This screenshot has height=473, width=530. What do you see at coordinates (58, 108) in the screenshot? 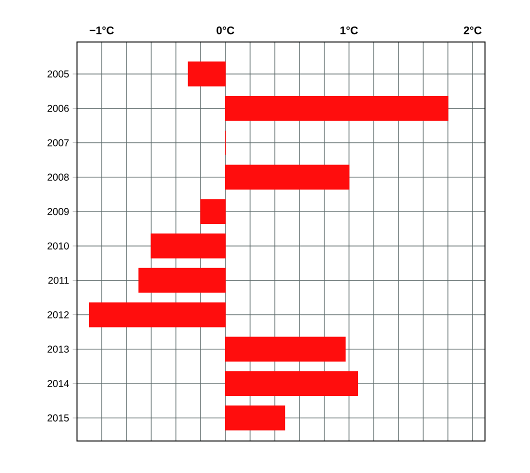
I see `y-tick-label: 2006` at bounding box center [58, 108].